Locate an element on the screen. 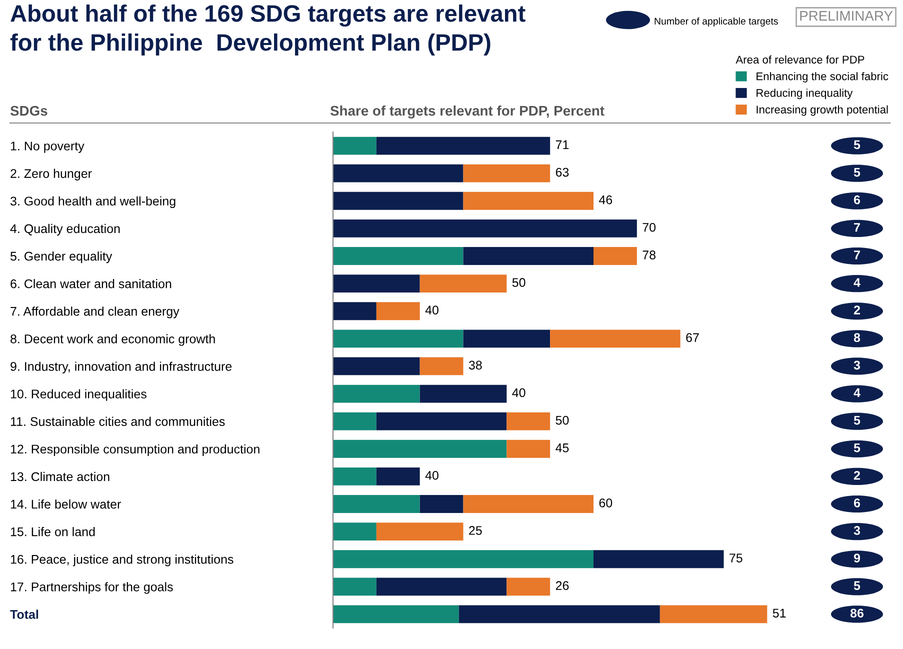 This screenshot has height=649, width=903. y-tick-label: 15. Life on land is located at coordinates (52, 531).